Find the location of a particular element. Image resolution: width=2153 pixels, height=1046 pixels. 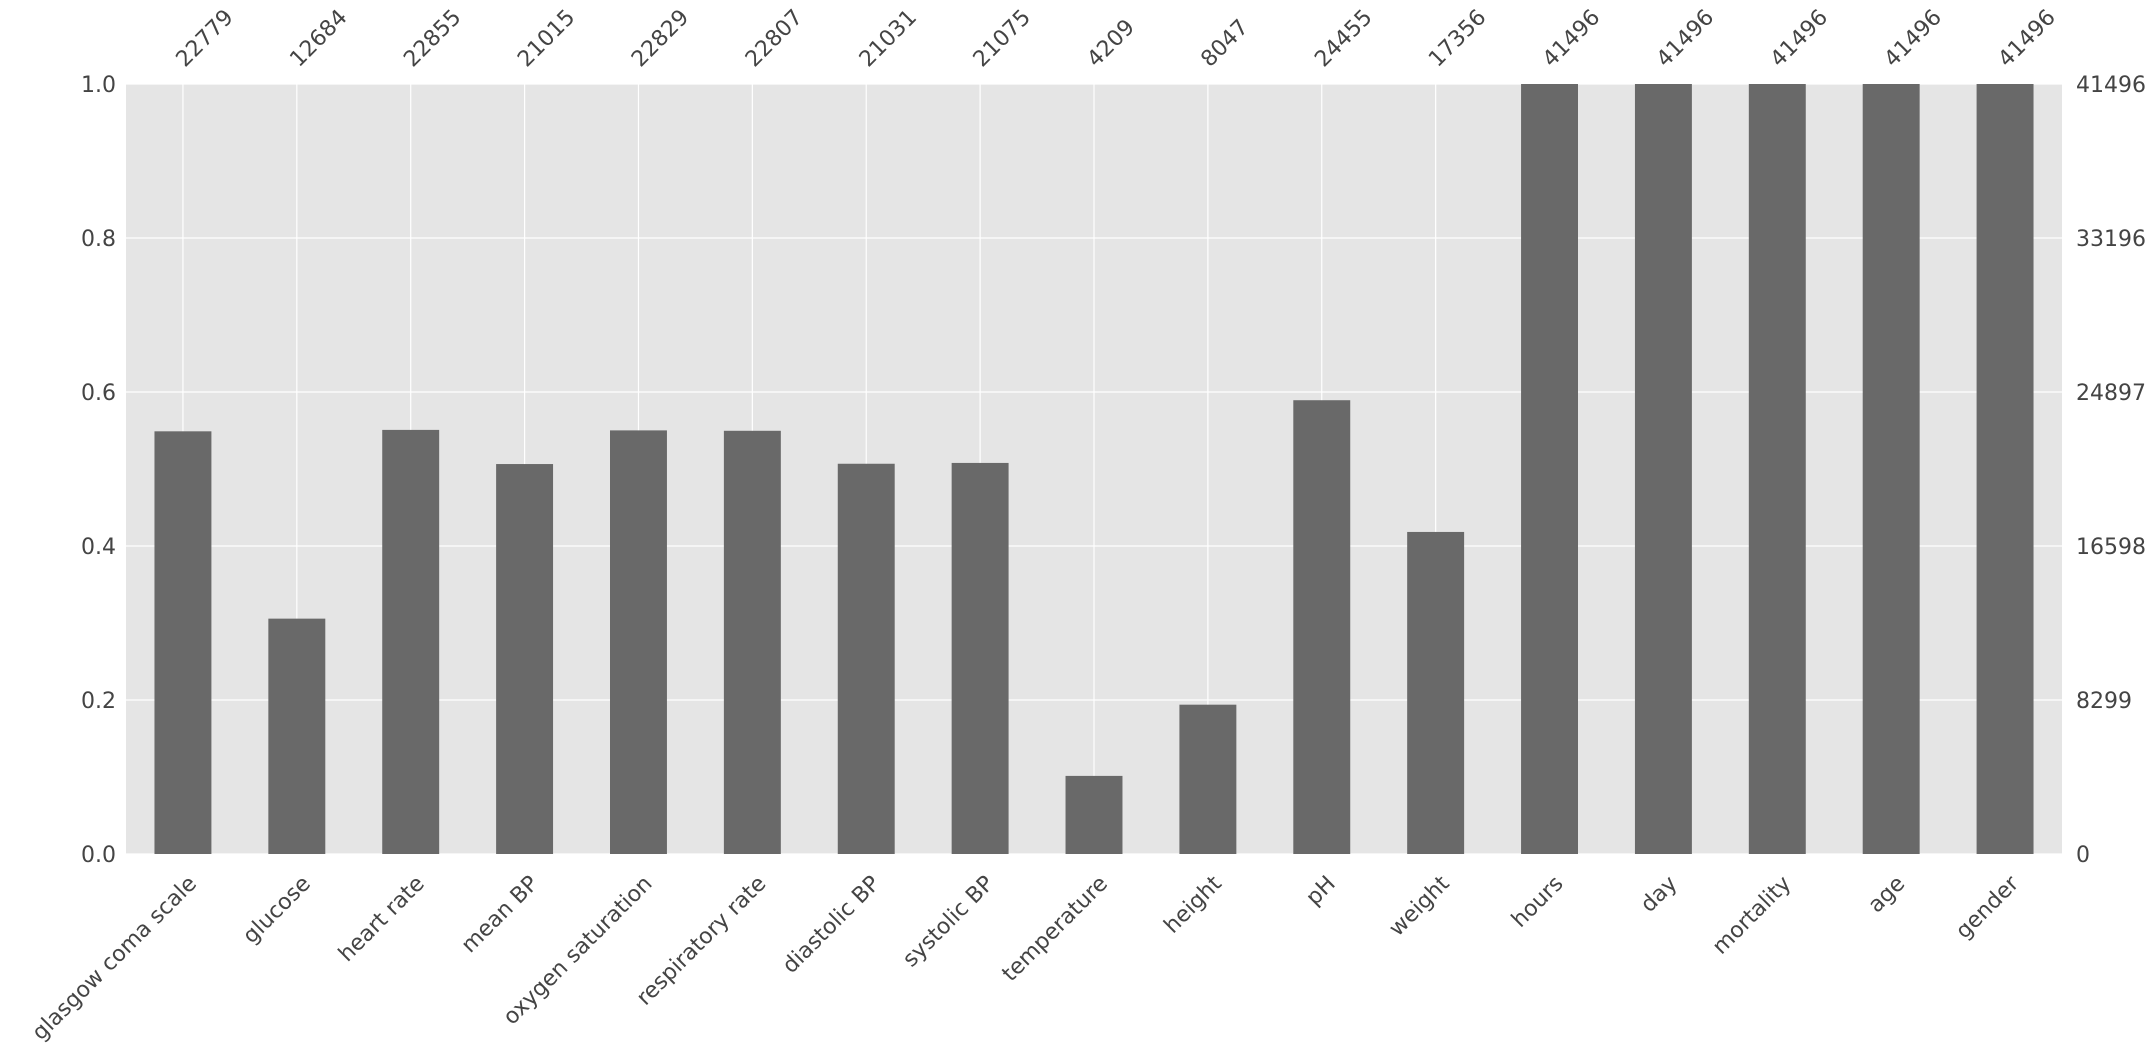

category-label: temperature is located at coordinates (1055, 928).